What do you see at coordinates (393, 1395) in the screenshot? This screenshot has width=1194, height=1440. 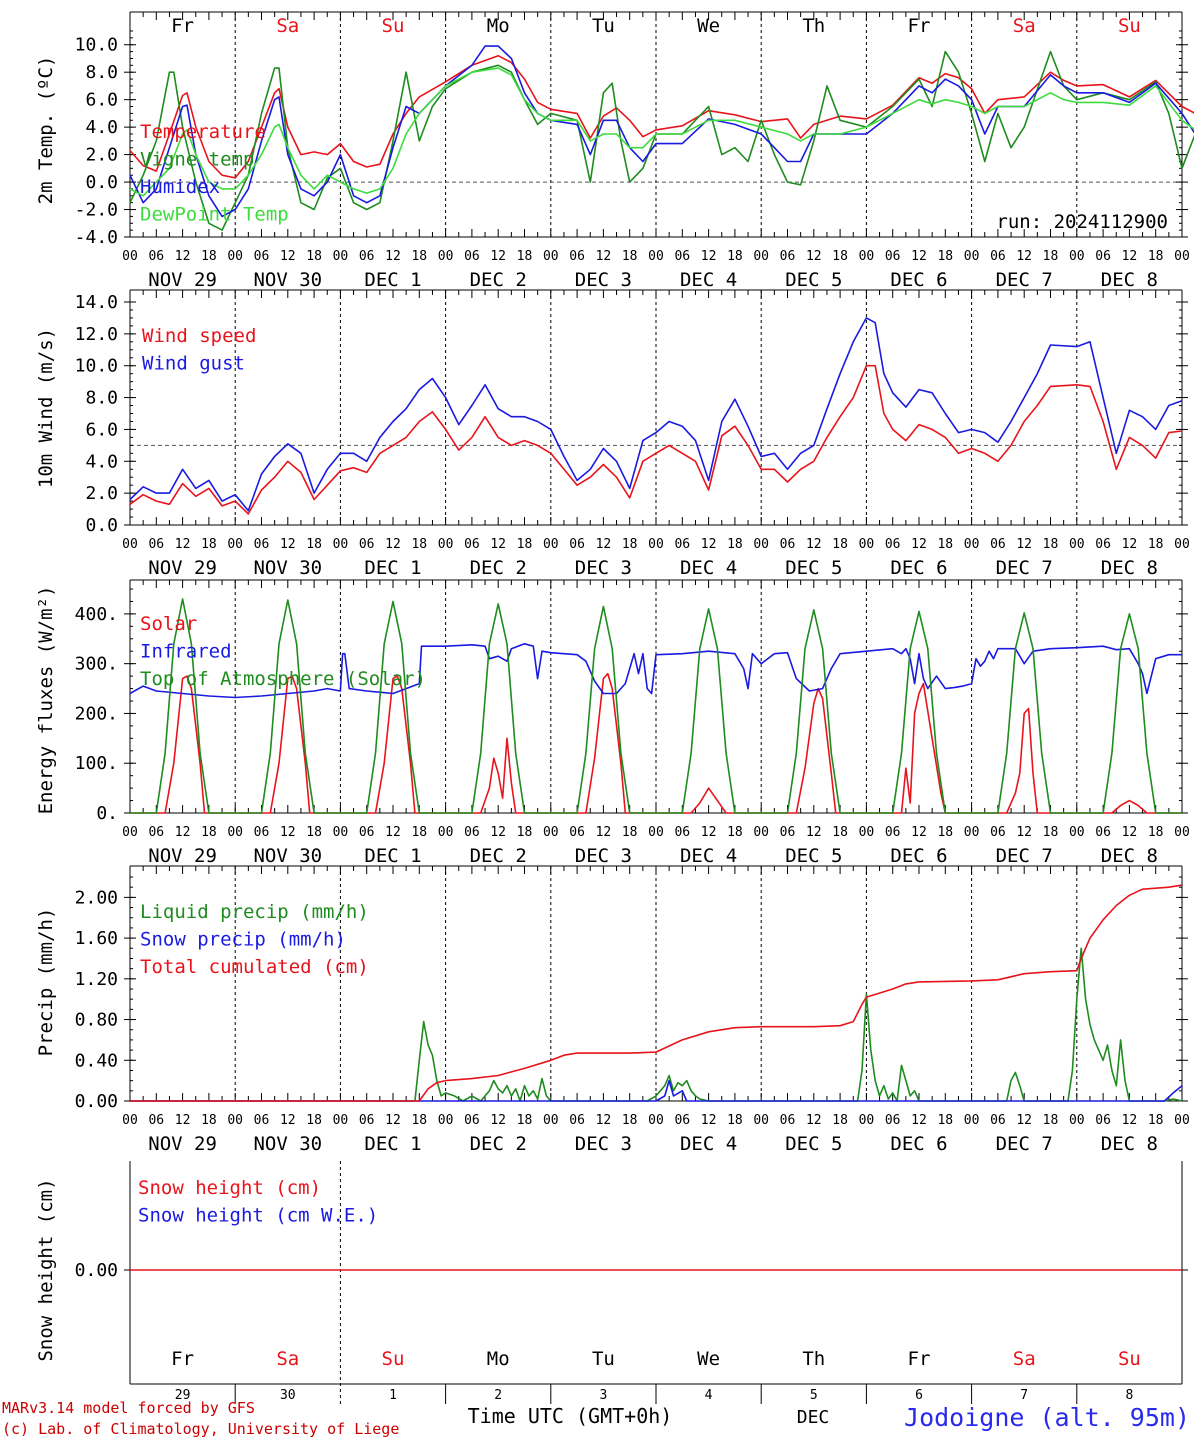 I see `day-number-label: 1` at bounding box center [393, 1395].